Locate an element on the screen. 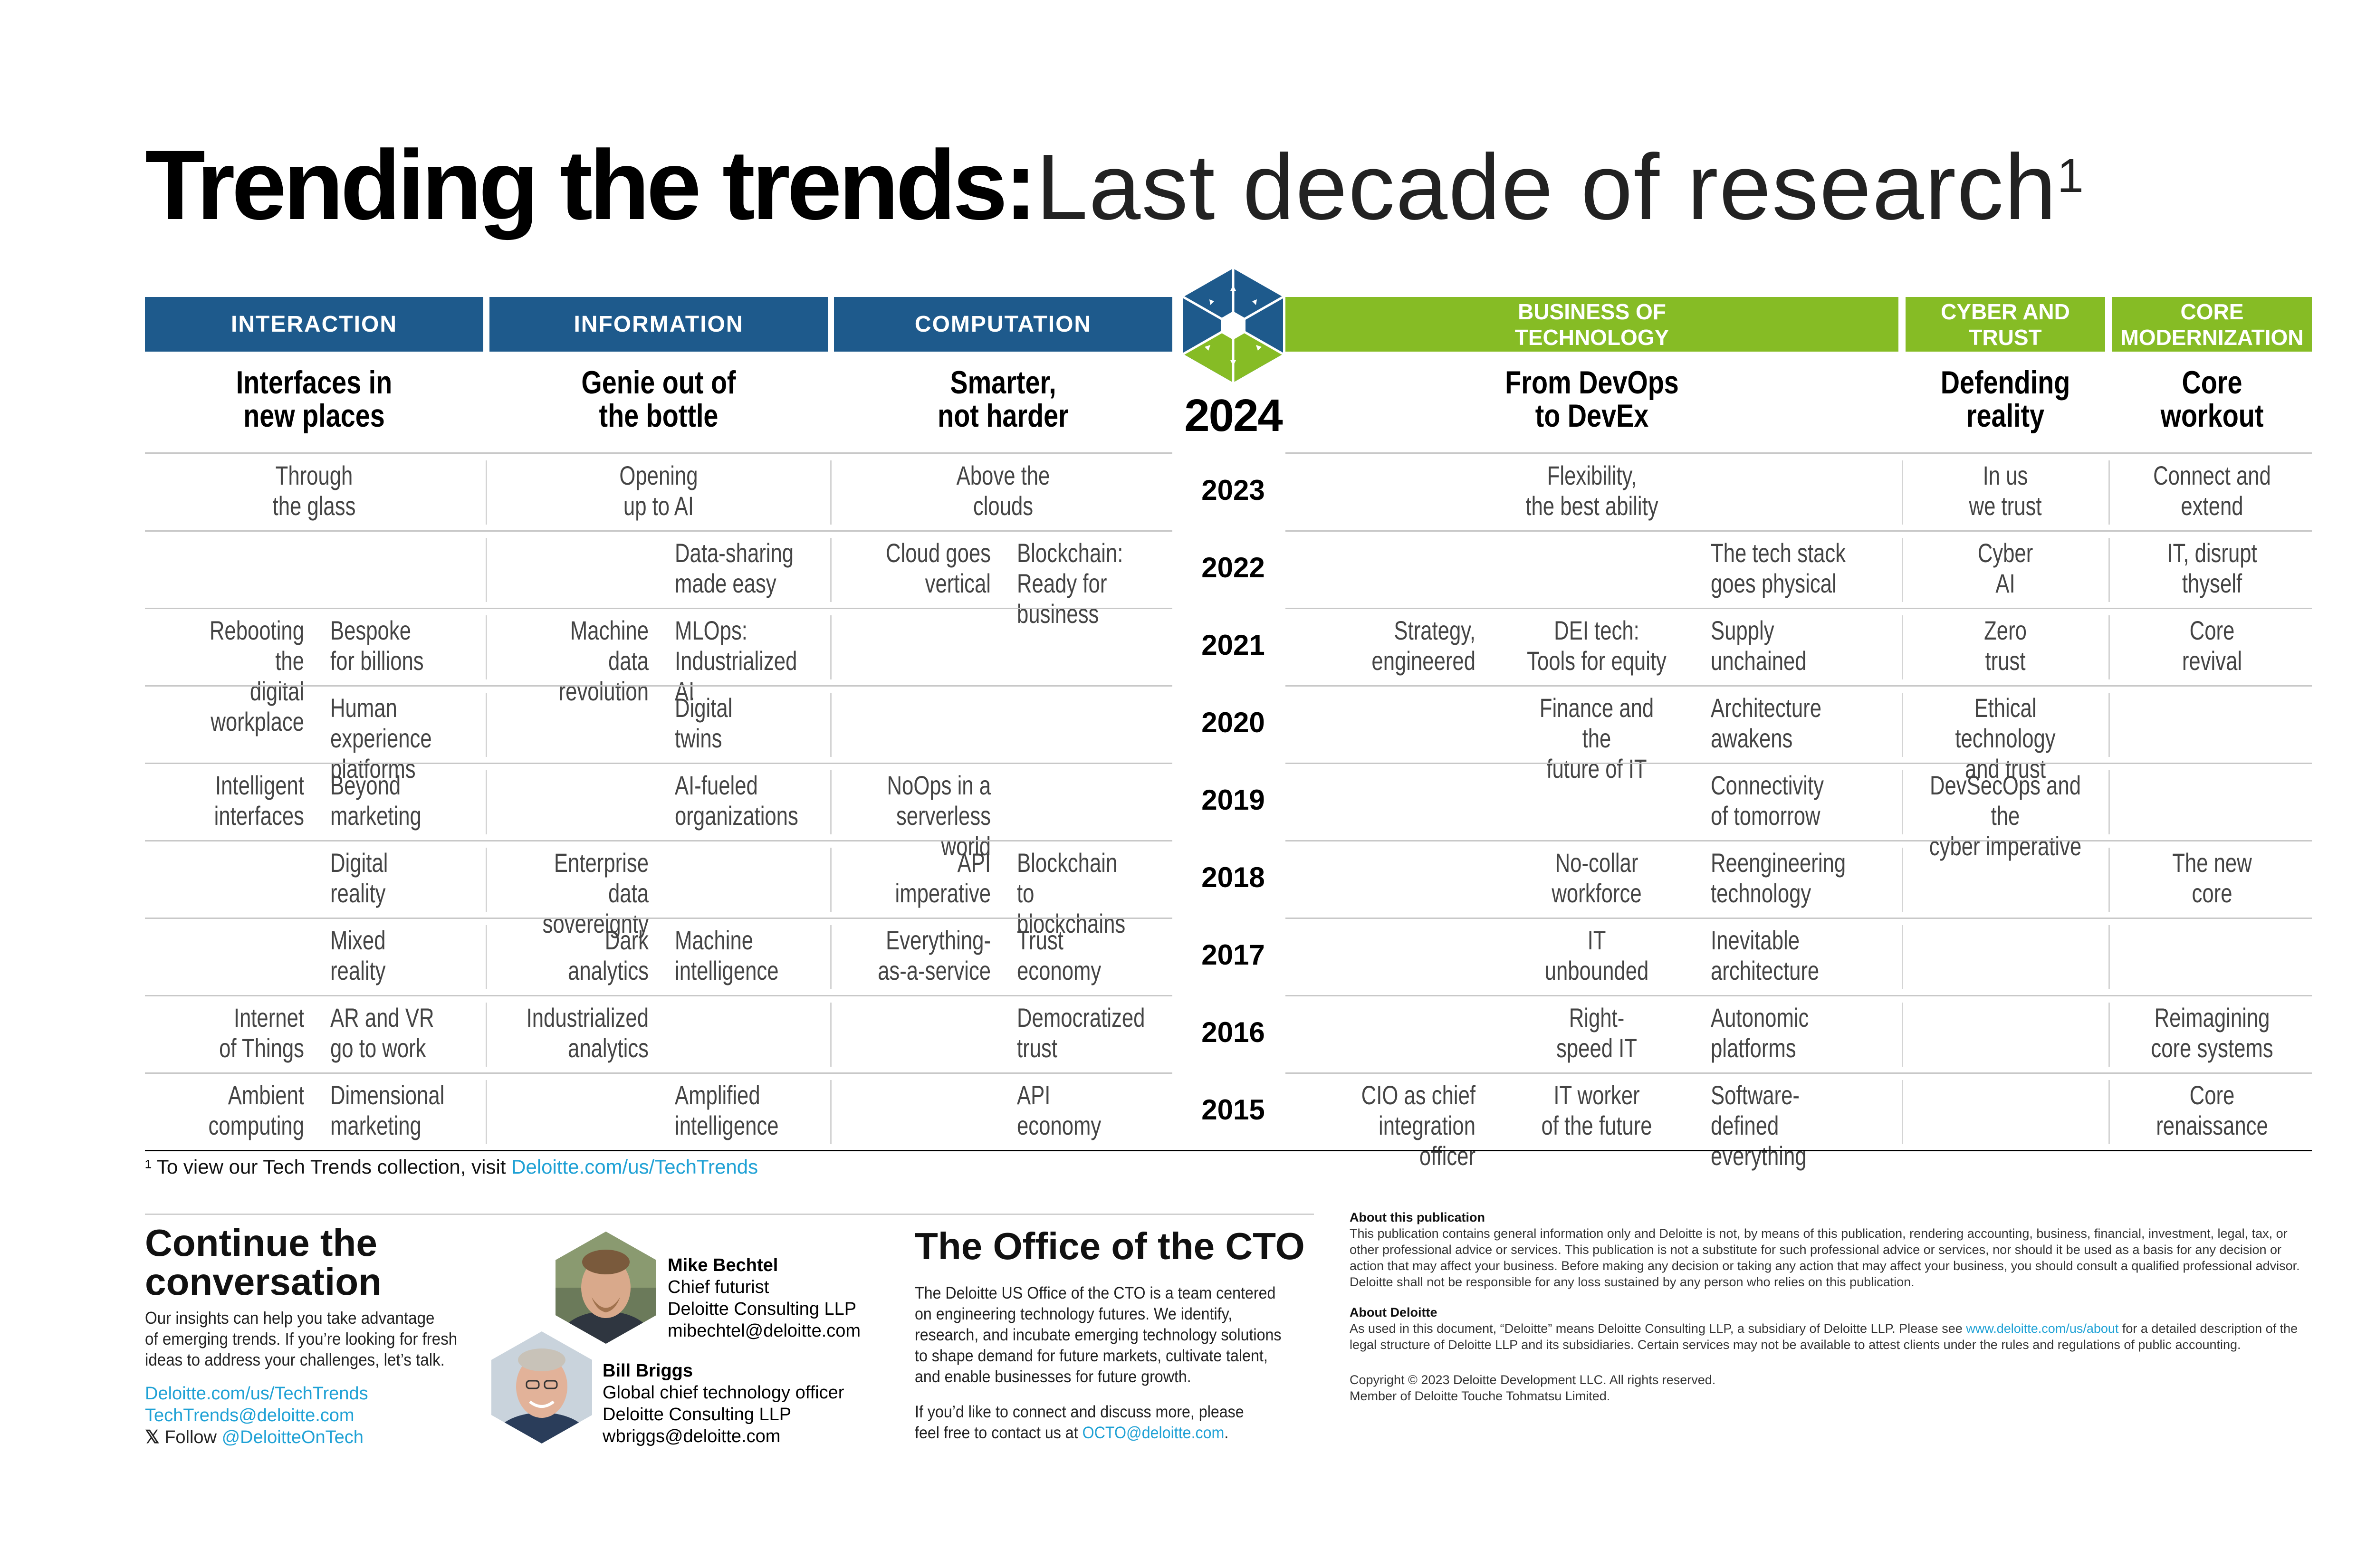 This screenshot has height=1568, width=2376. year-label: 2018 is located at coordinates (1233, 877).